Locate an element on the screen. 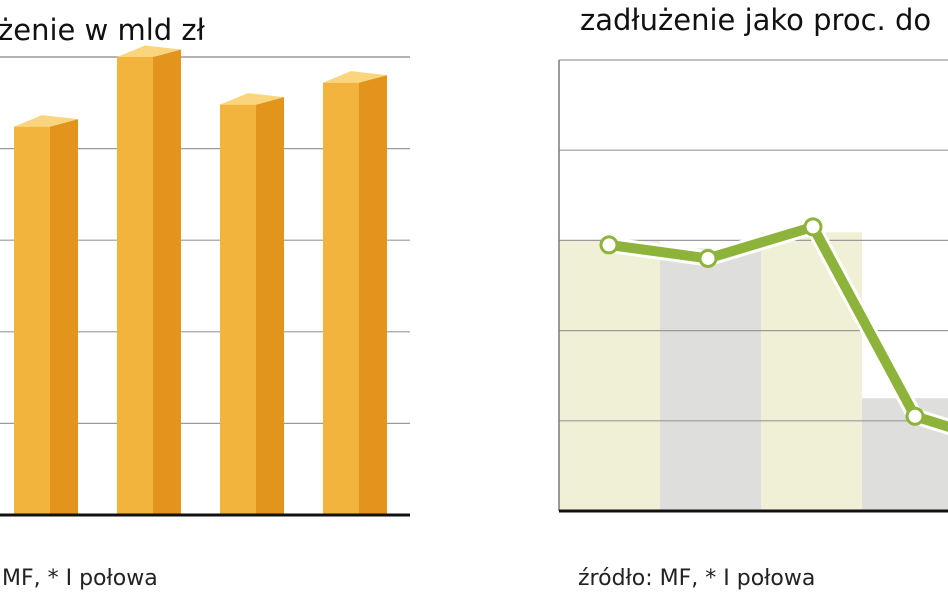  bar-chart-title: żenie w mld zł is located at coordinates (103, 30).